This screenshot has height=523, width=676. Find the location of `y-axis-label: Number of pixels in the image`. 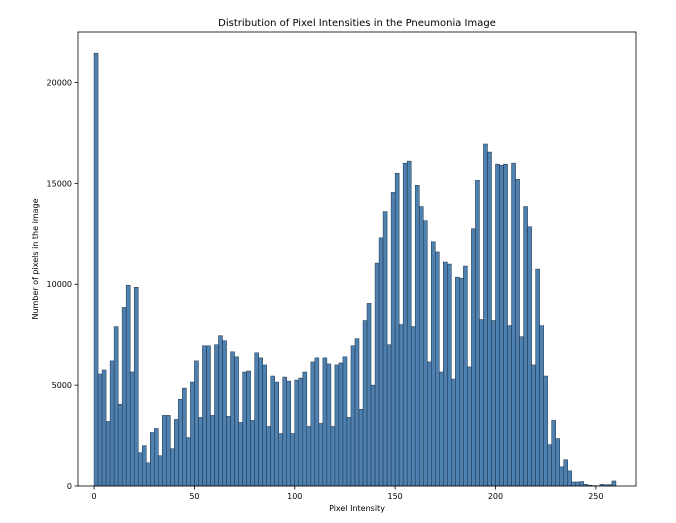

y-axis-label: Number of pixels in the image is located at coordinates (35, 258).